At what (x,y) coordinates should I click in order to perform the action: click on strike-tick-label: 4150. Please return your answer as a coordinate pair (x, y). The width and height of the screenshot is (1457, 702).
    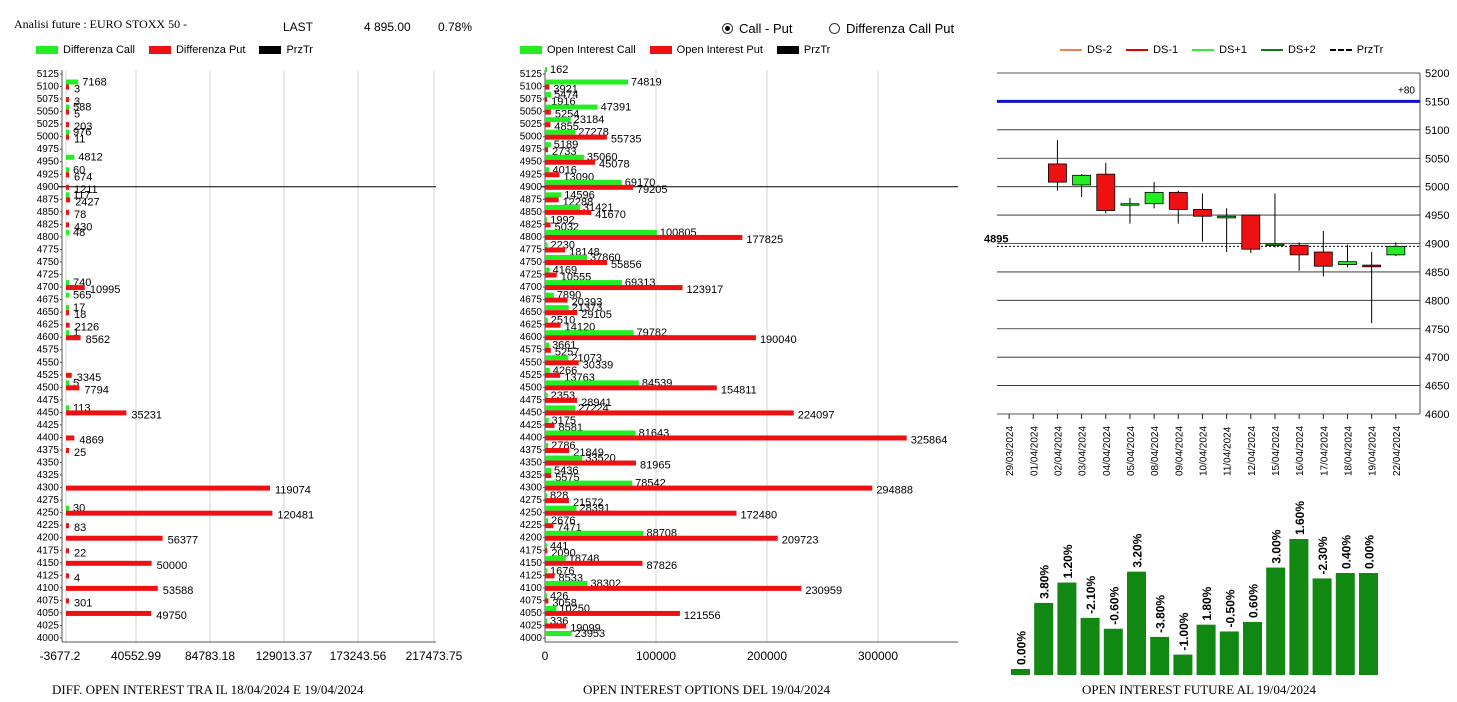
    Looking at the image, I should click on (48, 563).